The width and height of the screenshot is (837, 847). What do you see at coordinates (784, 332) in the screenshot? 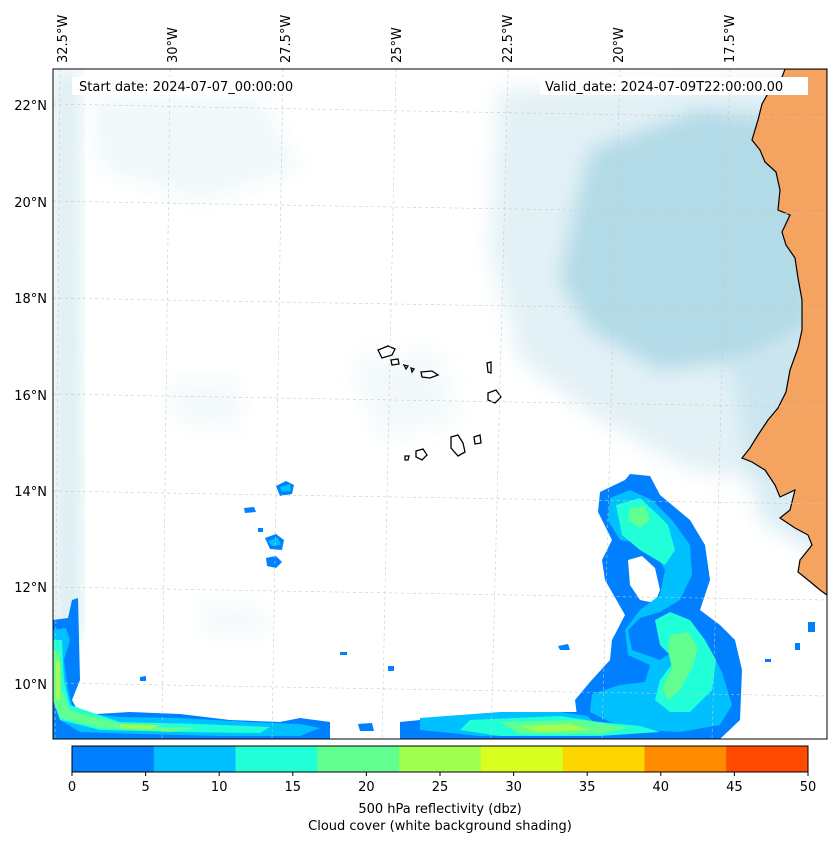
I see `land-africa` at bounding box center [784, 332].